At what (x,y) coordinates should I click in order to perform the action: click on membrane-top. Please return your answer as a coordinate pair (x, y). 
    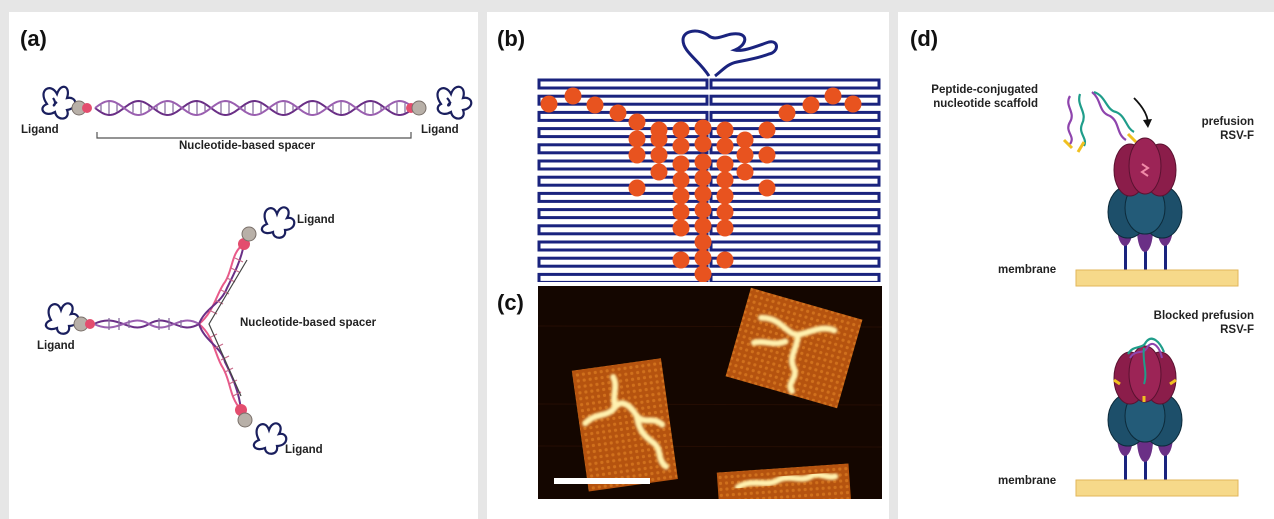
    Looking at the image, I should click on (1157, 278).